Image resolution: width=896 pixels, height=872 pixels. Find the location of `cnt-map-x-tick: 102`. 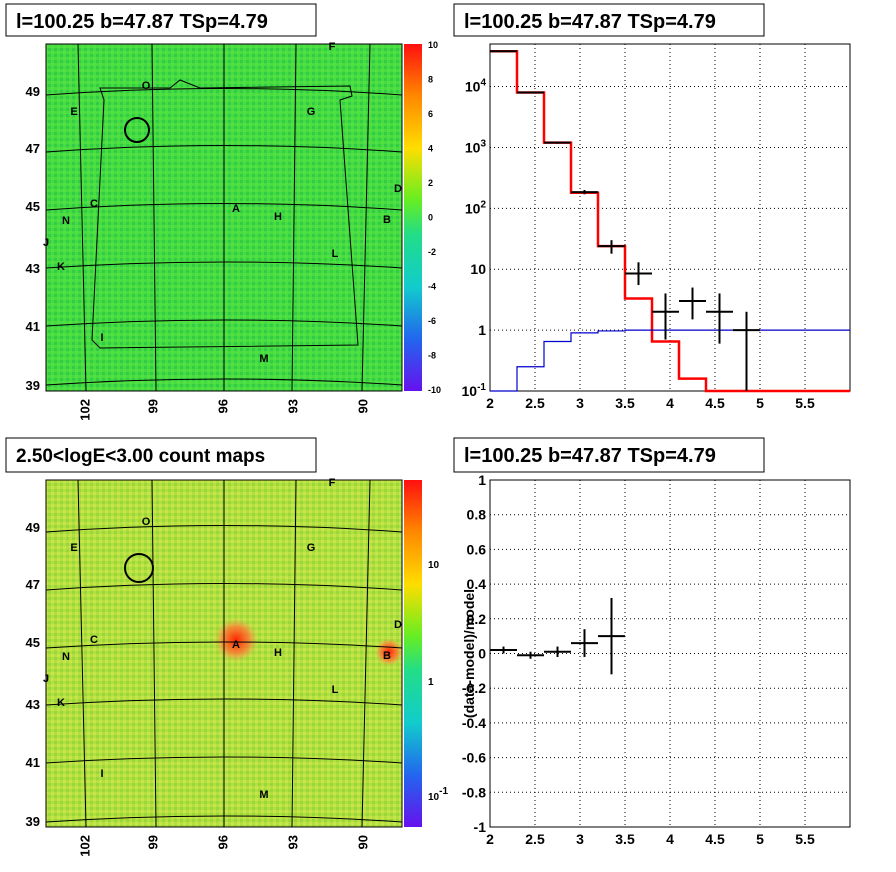

cnt-map-x-tick: 102 is located at coordinates (84, 846).